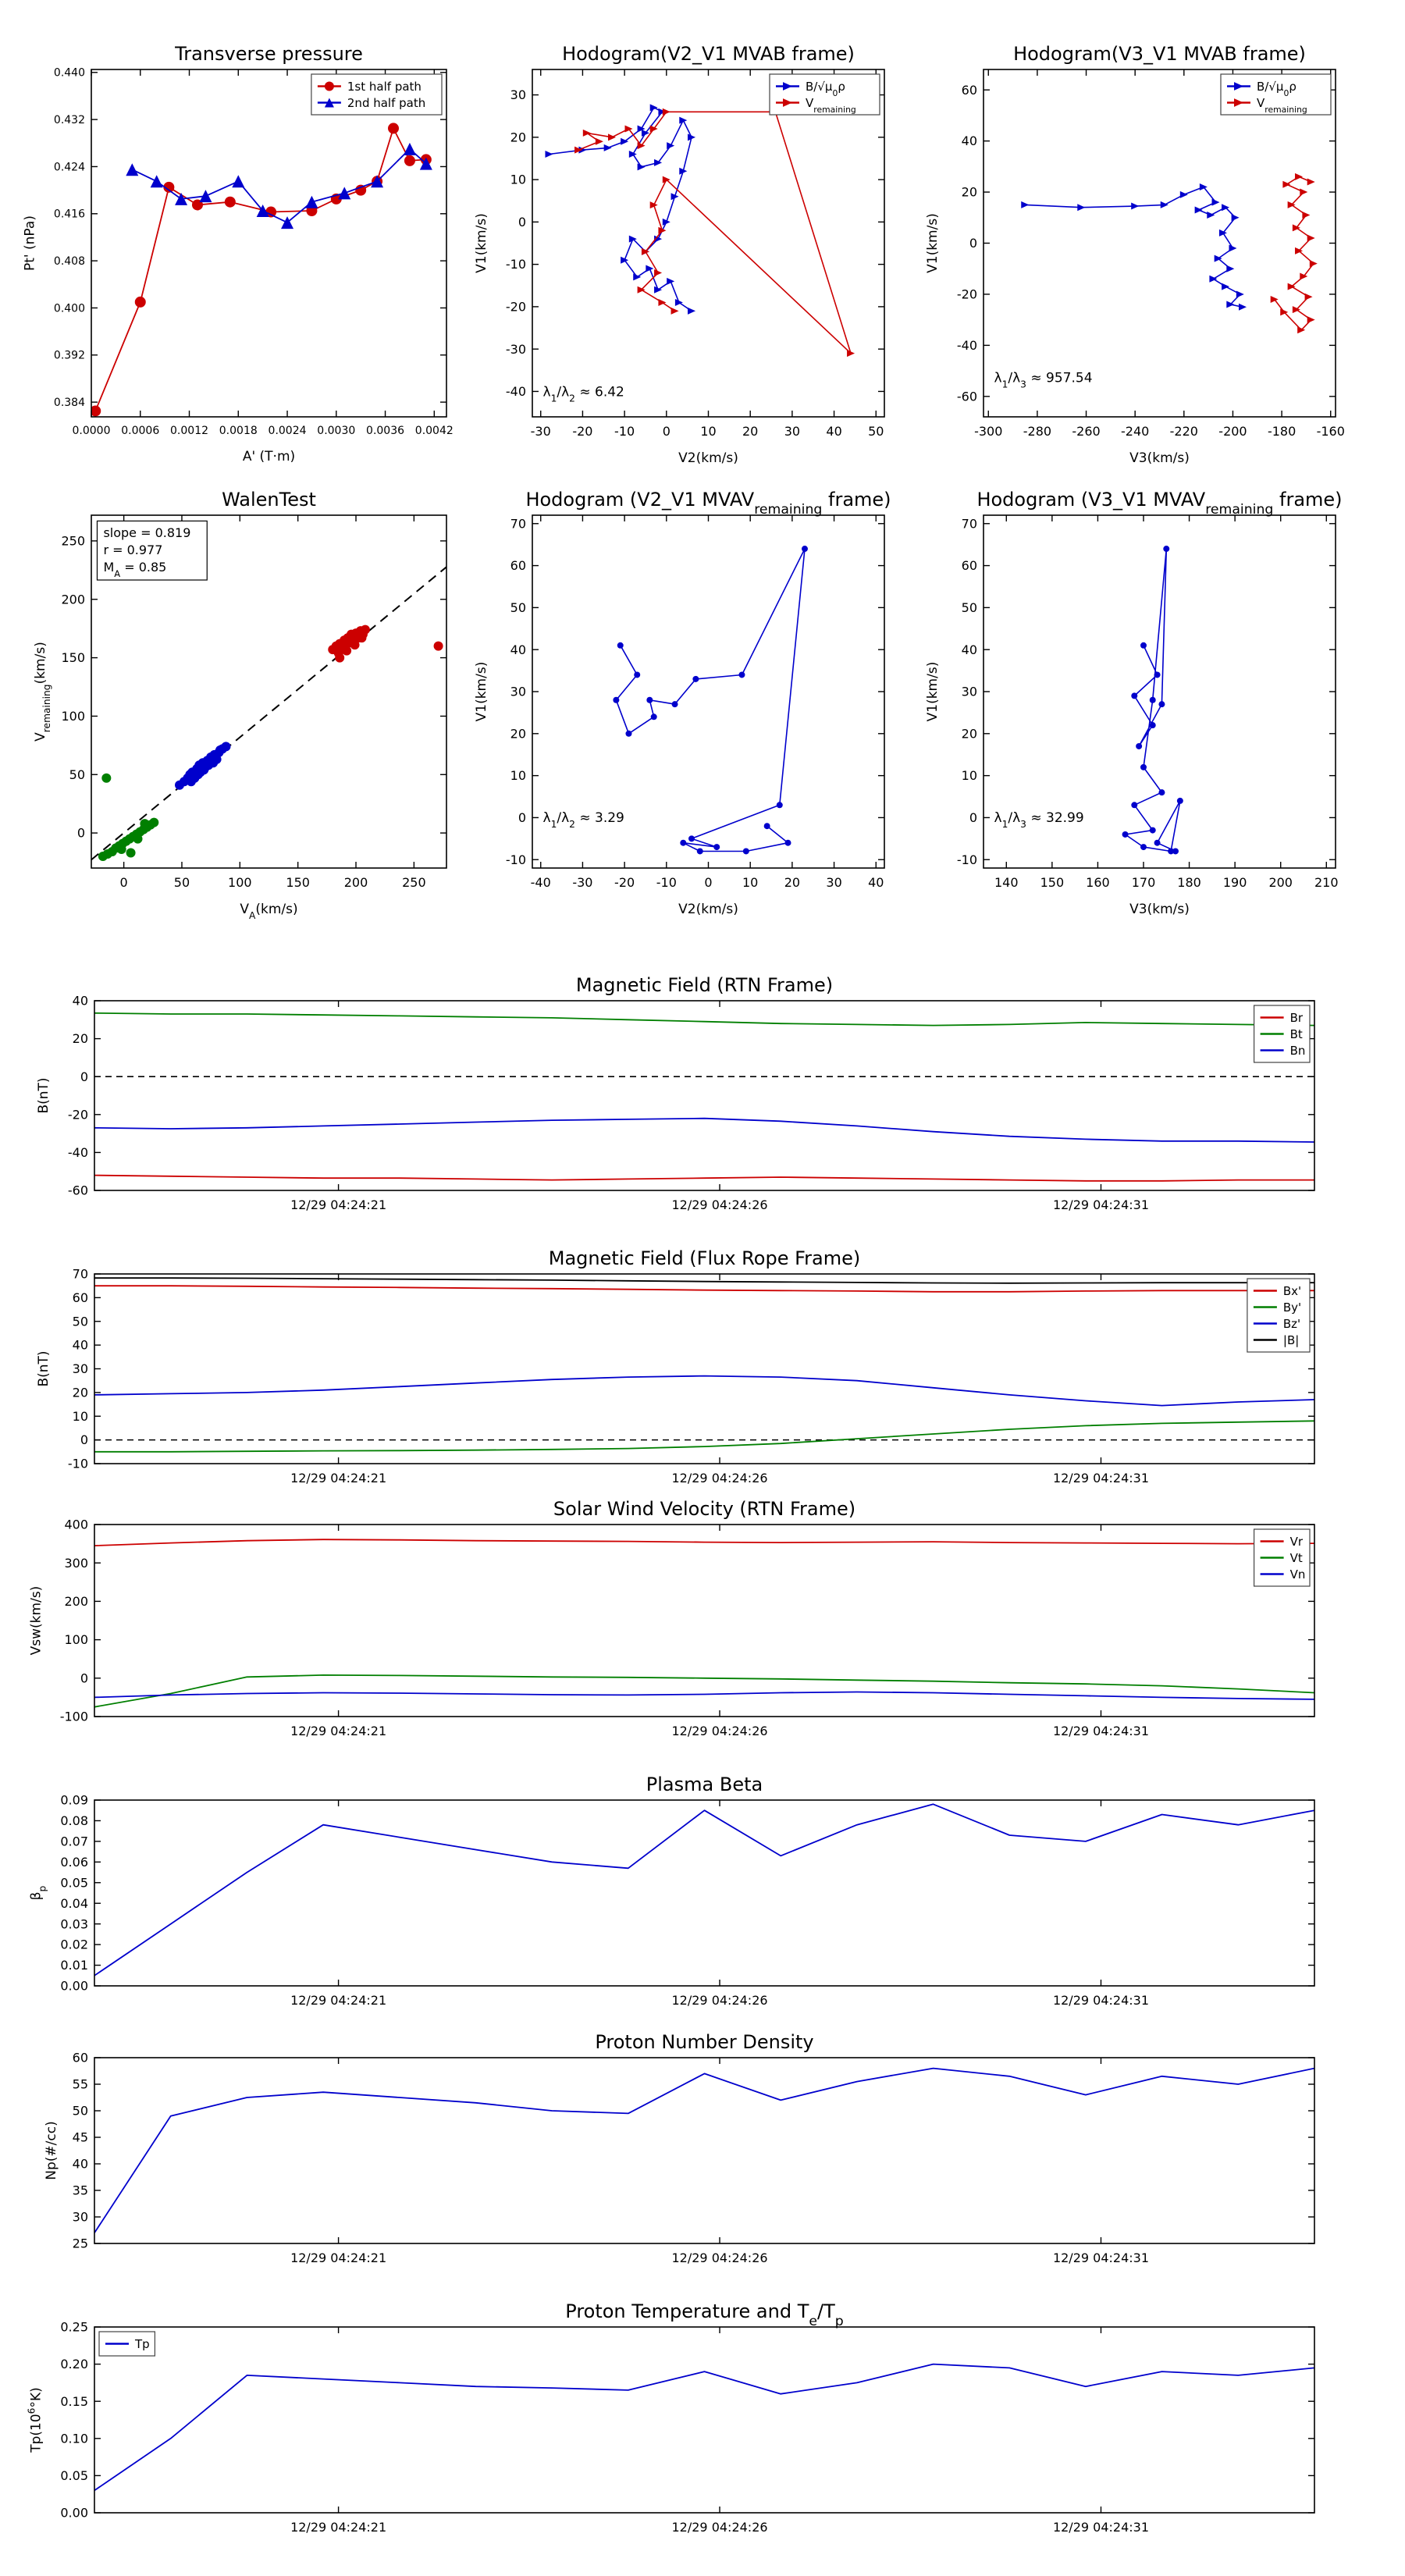  I want to click on y-axis-label: Vsw(km/s), so click(36, 1621).